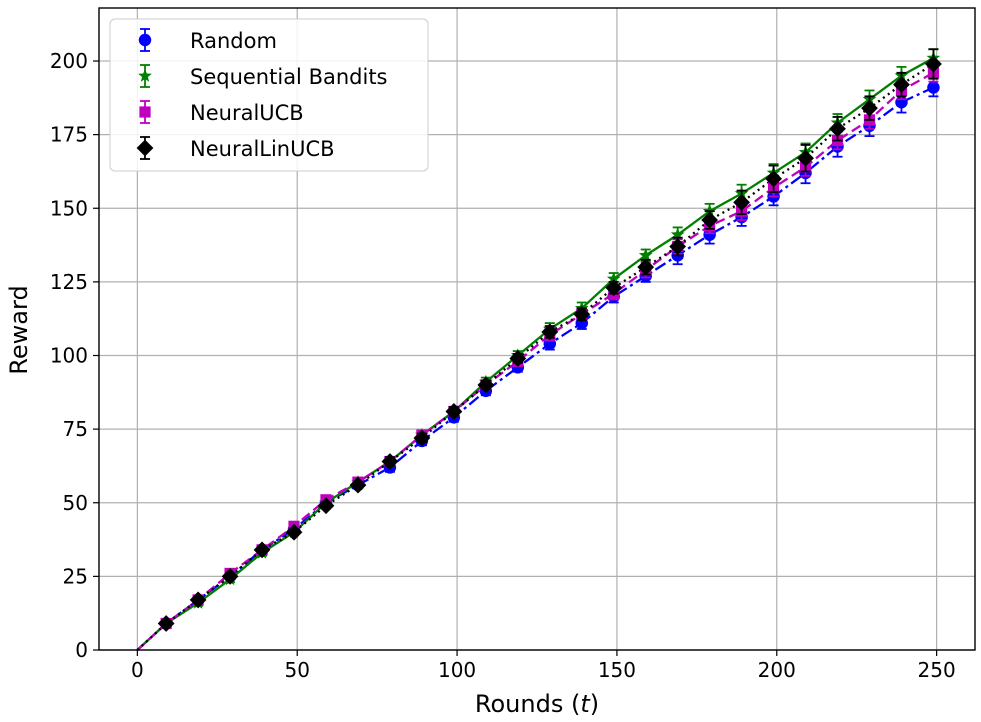 This screenshot has width=981, height=722. What do you see at coordinates (594, 704) in the screenshot?
I see `x-axis-label-close: )` at bounding box center [594, 704].